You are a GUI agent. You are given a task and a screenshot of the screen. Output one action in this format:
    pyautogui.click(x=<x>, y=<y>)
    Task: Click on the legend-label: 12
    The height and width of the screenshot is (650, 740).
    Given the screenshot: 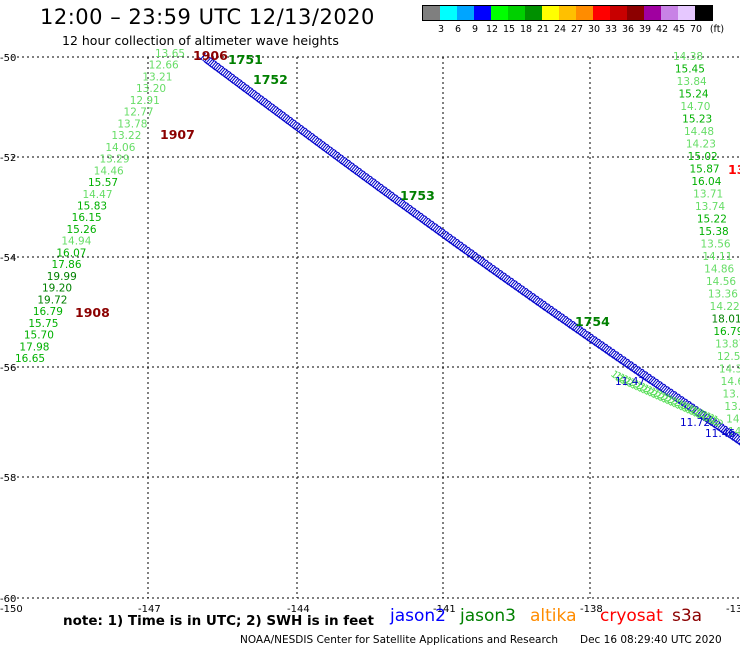 What is the action you would take?
    pyautogui.click(x=492, y=29)
    